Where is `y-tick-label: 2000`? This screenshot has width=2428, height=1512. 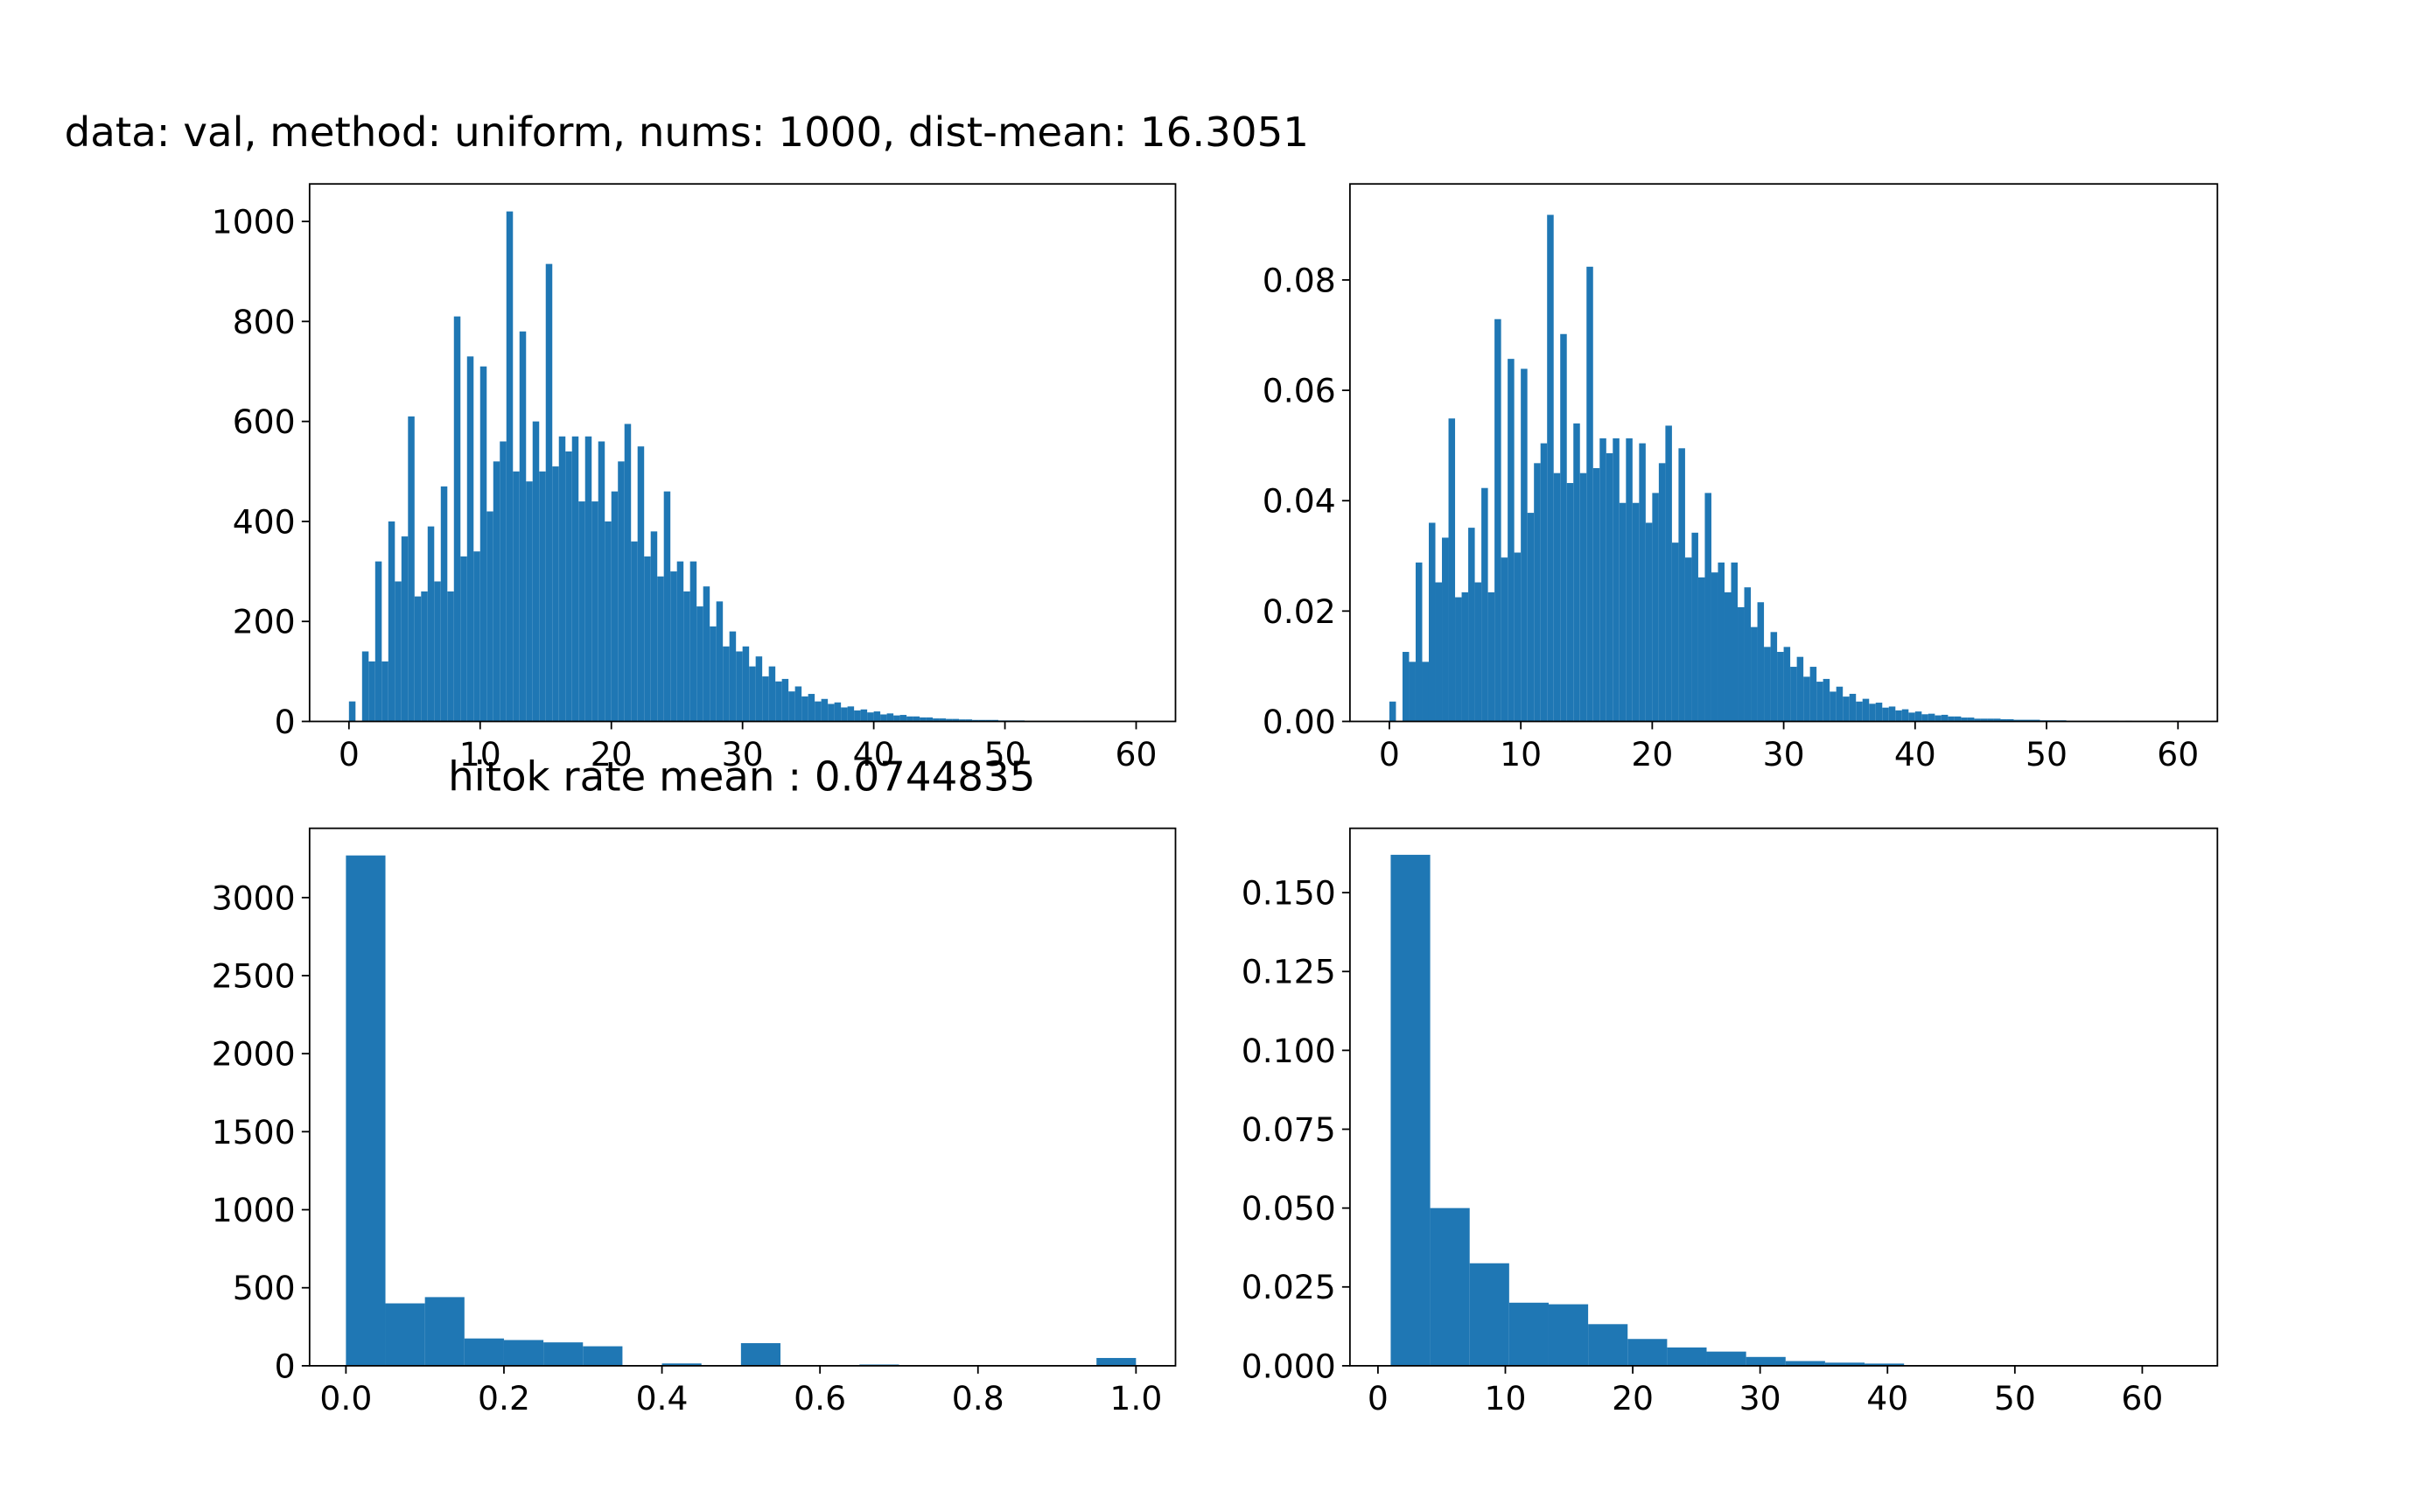 y-tick-label: 2000 is located at coordinates (254, 1054).